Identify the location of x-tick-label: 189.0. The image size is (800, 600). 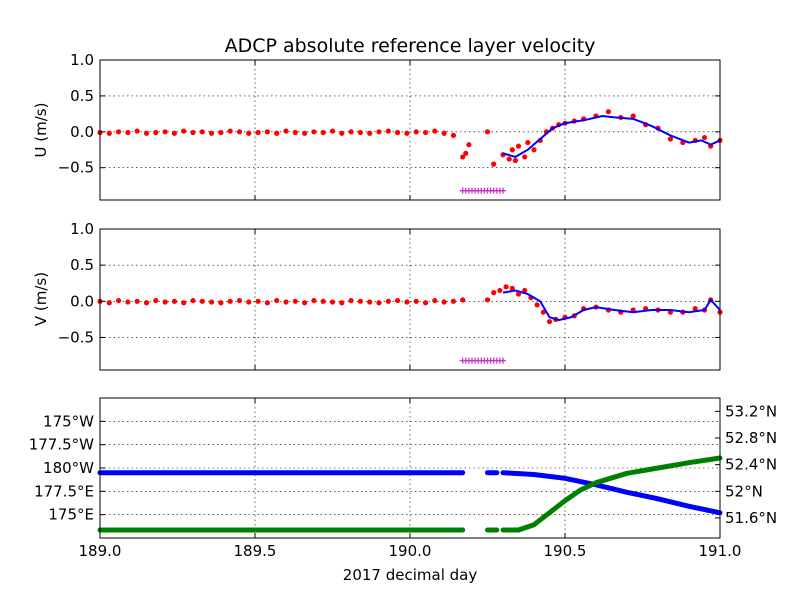
(100, 551).